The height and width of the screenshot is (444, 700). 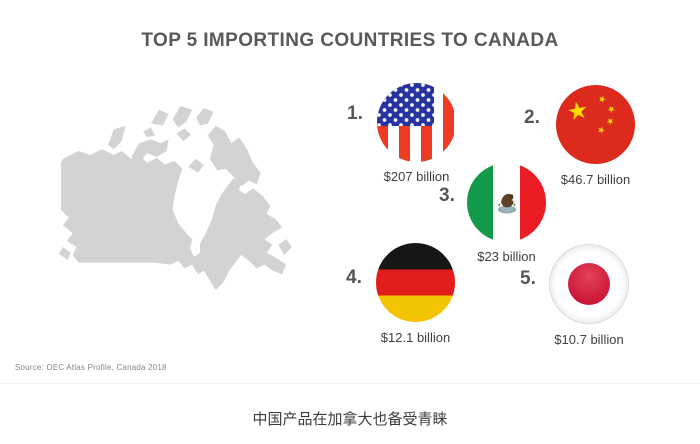 I want to click on rank-label: 4., so click(x=354, y=277).